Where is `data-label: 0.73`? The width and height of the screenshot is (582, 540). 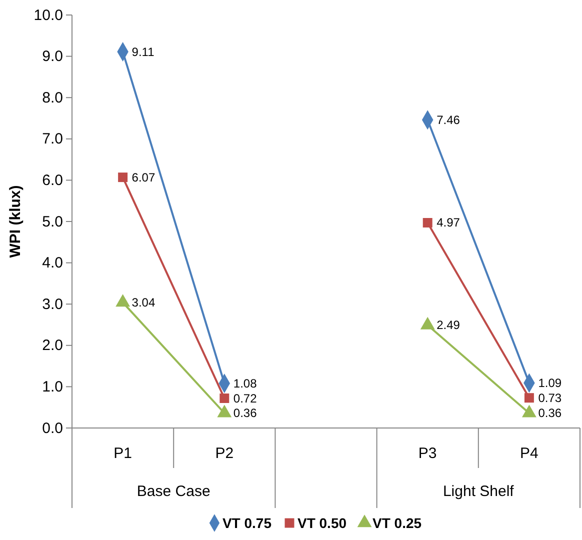
data-label: 0.73 is located at coordinates (550, 397).